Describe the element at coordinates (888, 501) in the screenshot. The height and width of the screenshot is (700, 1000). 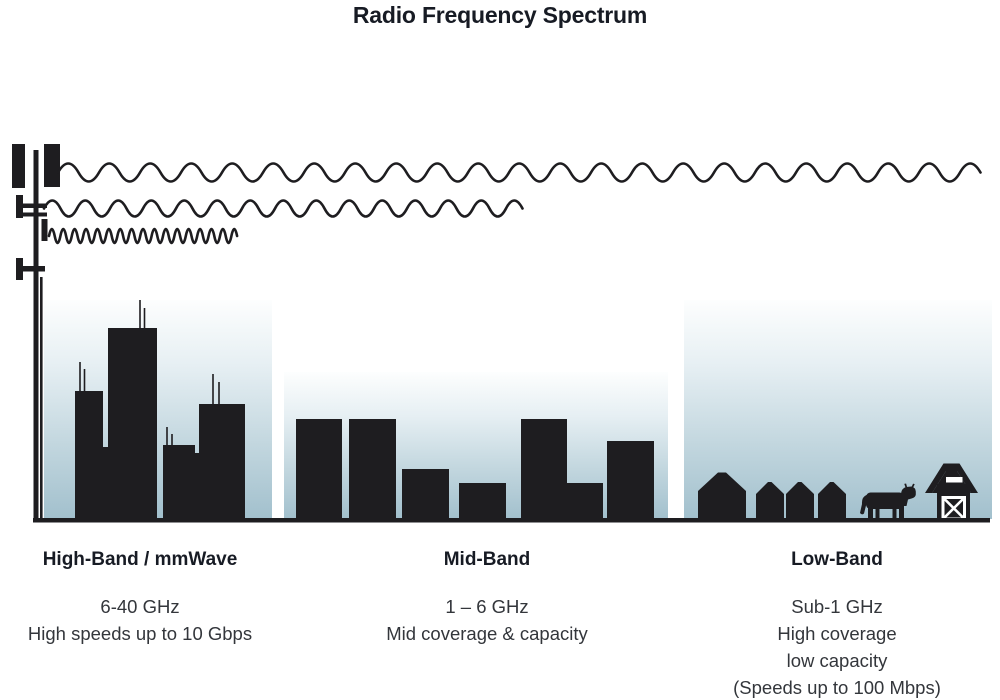
I see `cow-icon` at that location.